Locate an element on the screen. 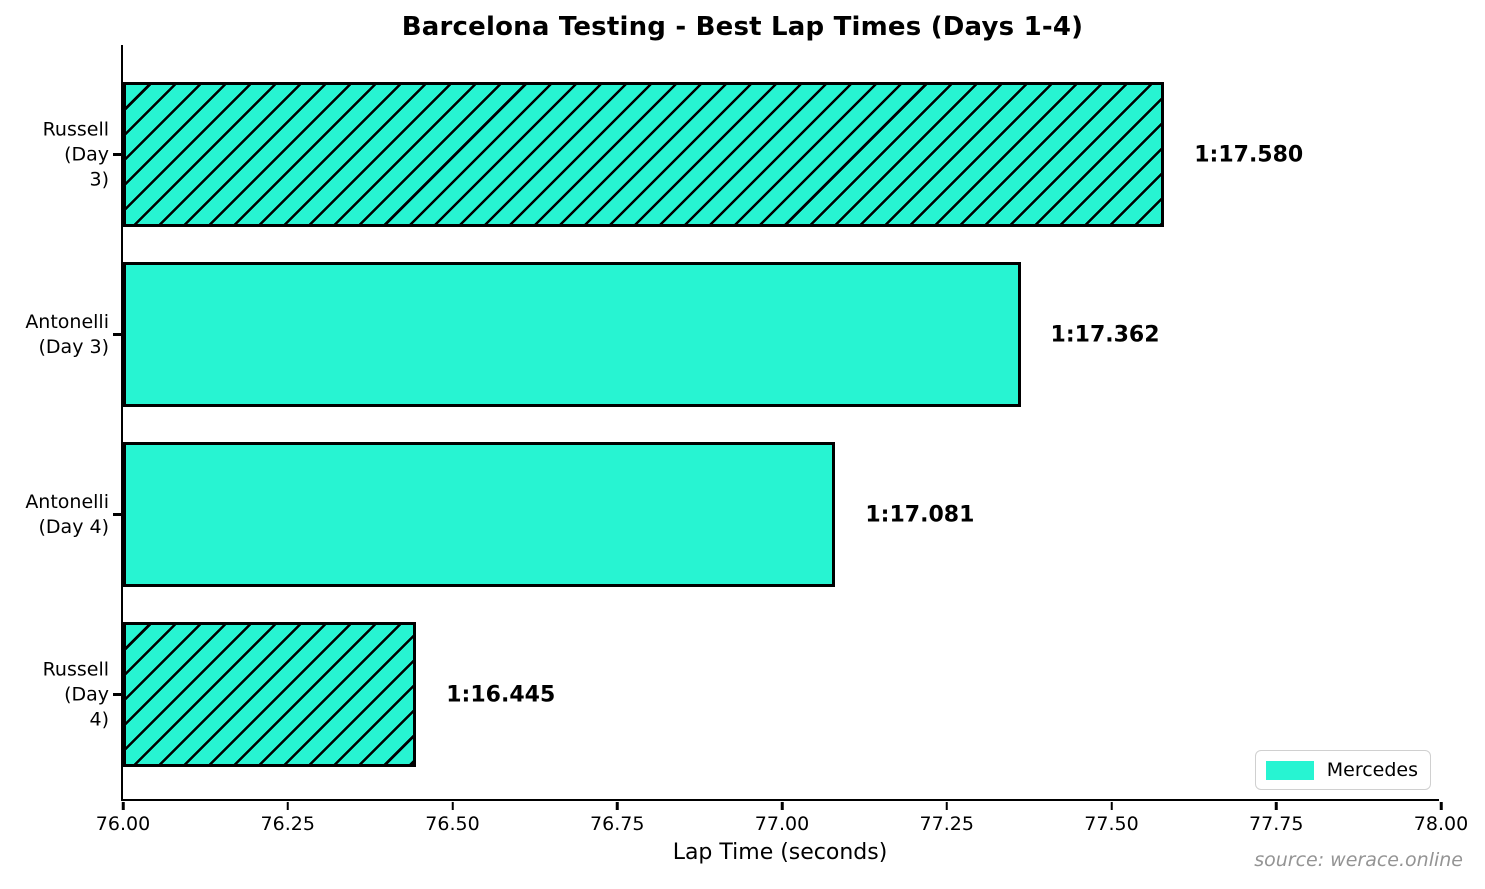 Image resolution: width=1485 pixels, height=889 pixels. legend: Mercedes is located at coordinates (1342, 770).